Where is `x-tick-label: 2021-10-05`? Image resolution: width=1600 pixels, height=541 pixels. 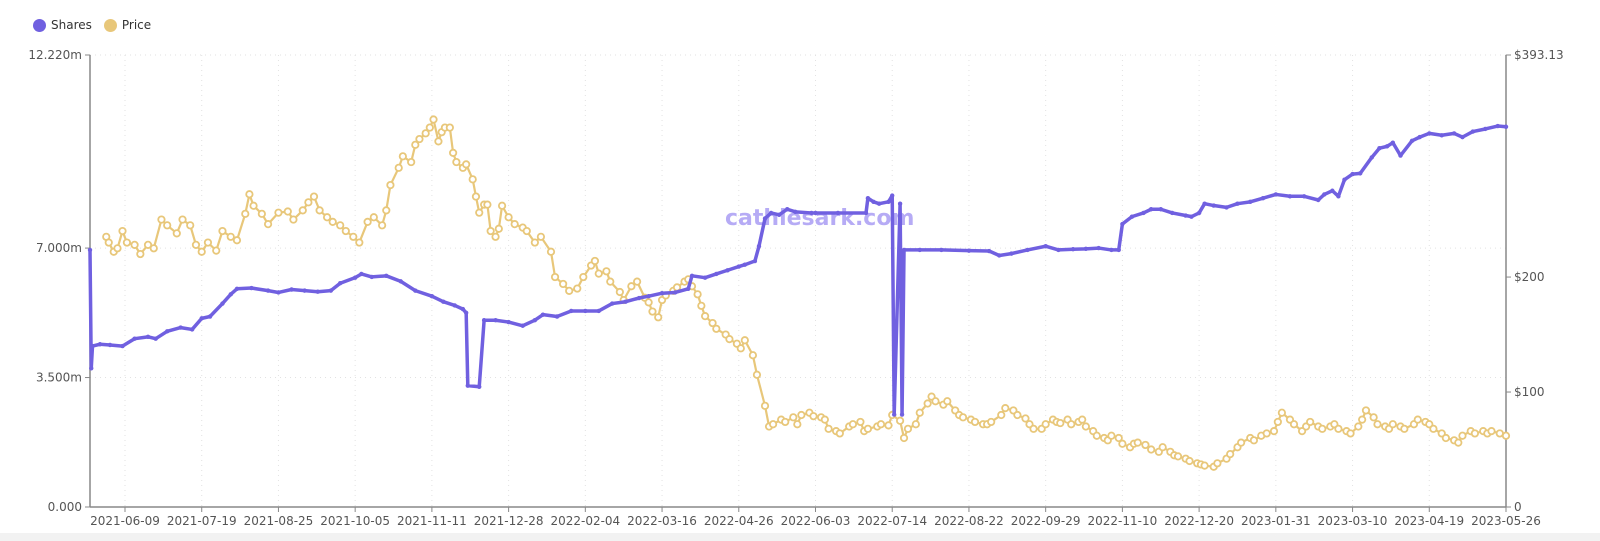 x-tick-label: 2021-10-05 is located at coordinates (355, 521).